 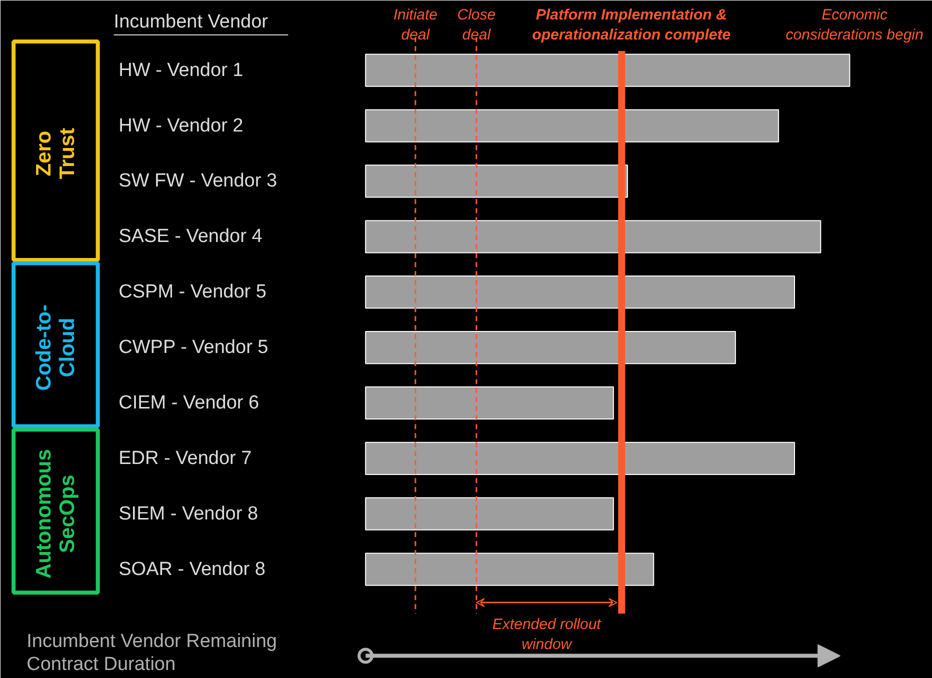 What do you see at coordinates (188, 513) in the screenshot?
I see `y-tick-label: SIEM - Vendor 8` at bounding box center [188, 513].